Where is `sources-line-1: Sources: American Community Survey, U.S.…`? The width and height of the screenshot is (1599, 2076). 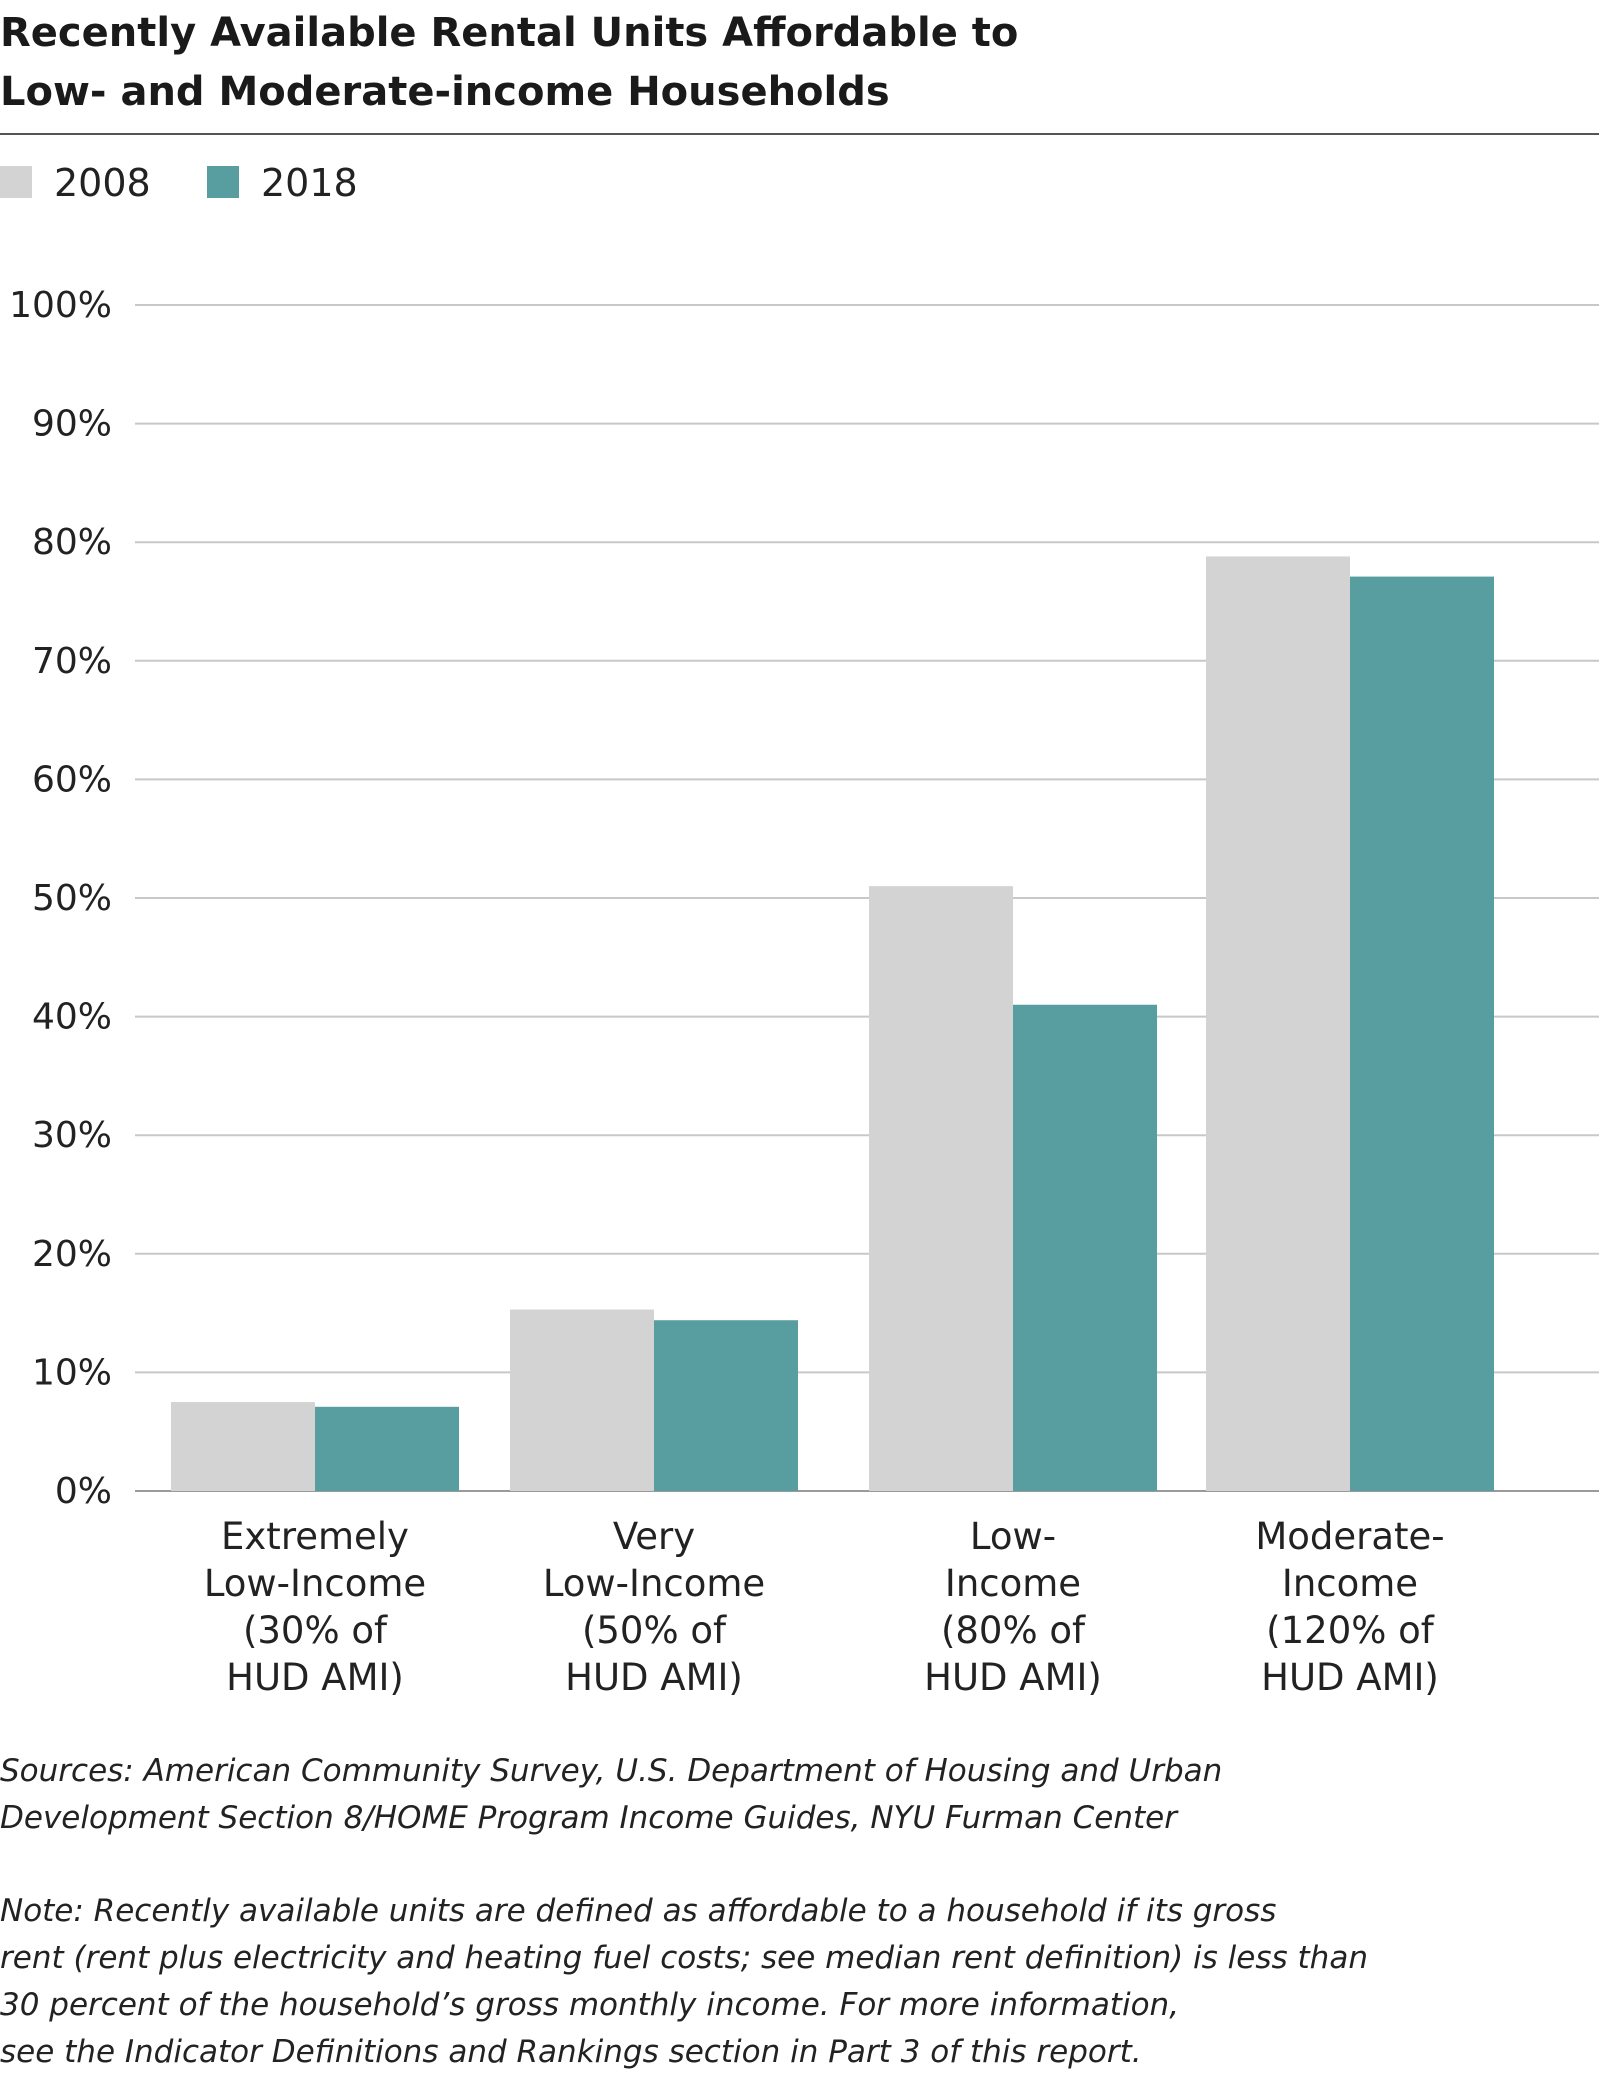 sources-line-1: Sources: American Community Survey, U.S.… is located at coordinates (611, 1771).